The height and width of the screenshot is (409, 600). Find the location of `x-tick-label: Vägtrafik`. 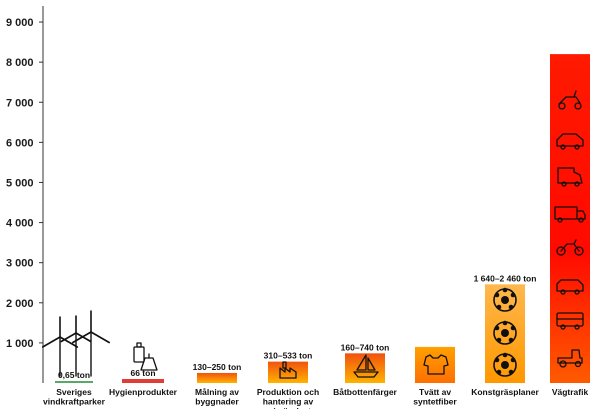

x-tick-label: Vägtrafik is located at coordinates (570, 392).